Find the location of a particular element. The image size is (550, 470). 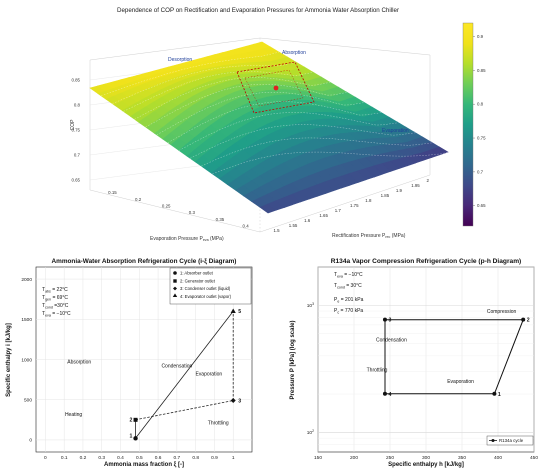

ph-legend: R134a cycle is located at coordinates (510, 440).